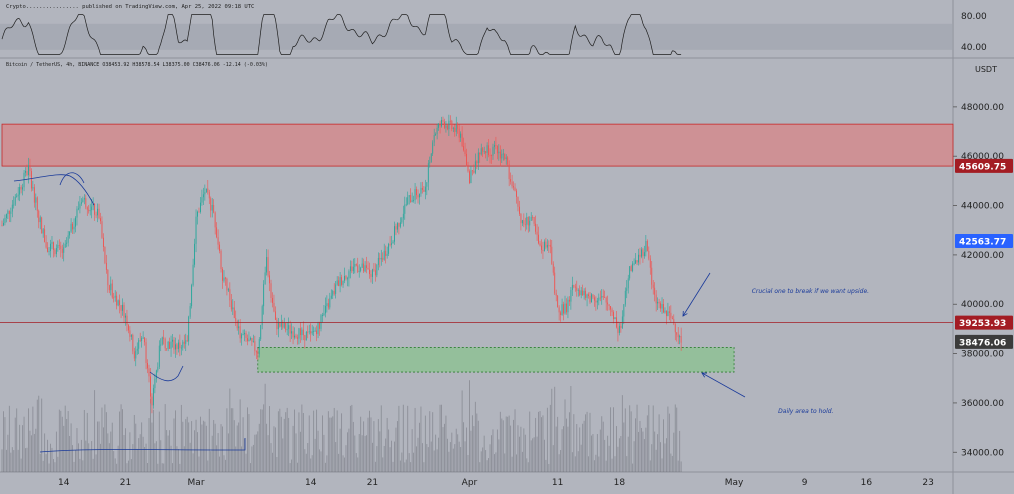  I want to click on y-tick-label: 40000.00, so click(982, 305).